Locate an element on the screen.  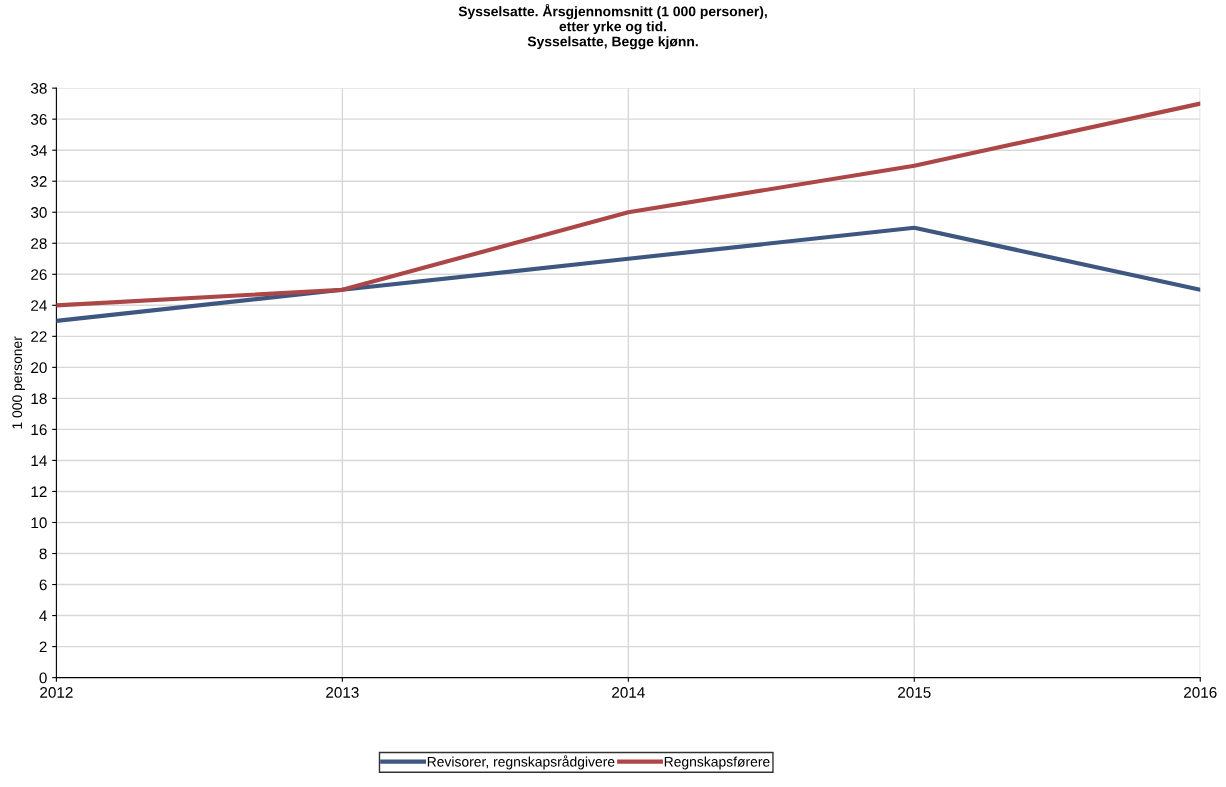
y-tick-label: 30 is located at coordinates (38, 212).